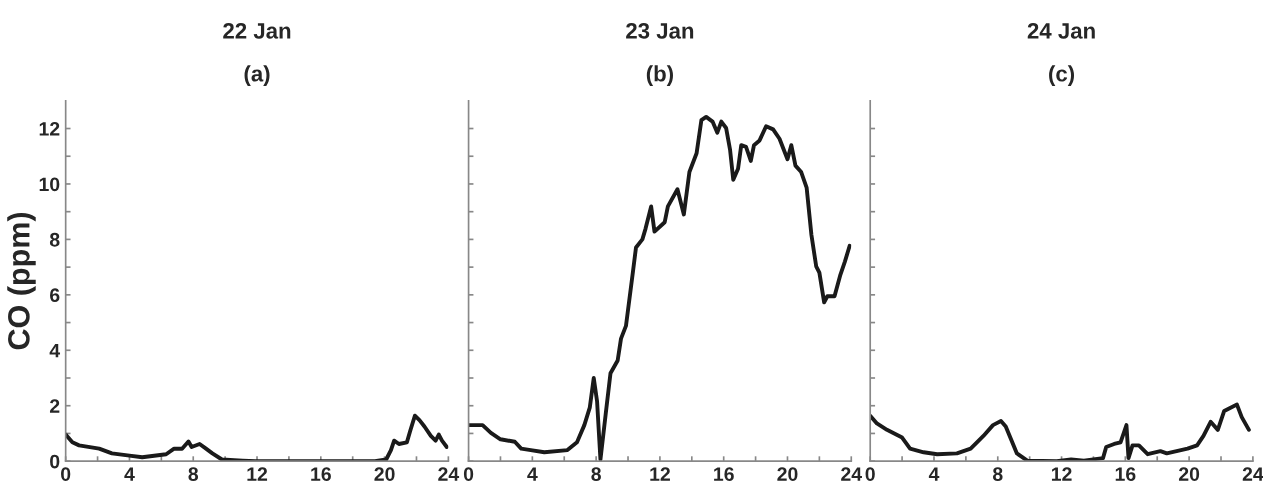  Describe the element at coordinates (21, 281) in the screenshot. I see `y-axis-title: CO (ppm)` at that location.